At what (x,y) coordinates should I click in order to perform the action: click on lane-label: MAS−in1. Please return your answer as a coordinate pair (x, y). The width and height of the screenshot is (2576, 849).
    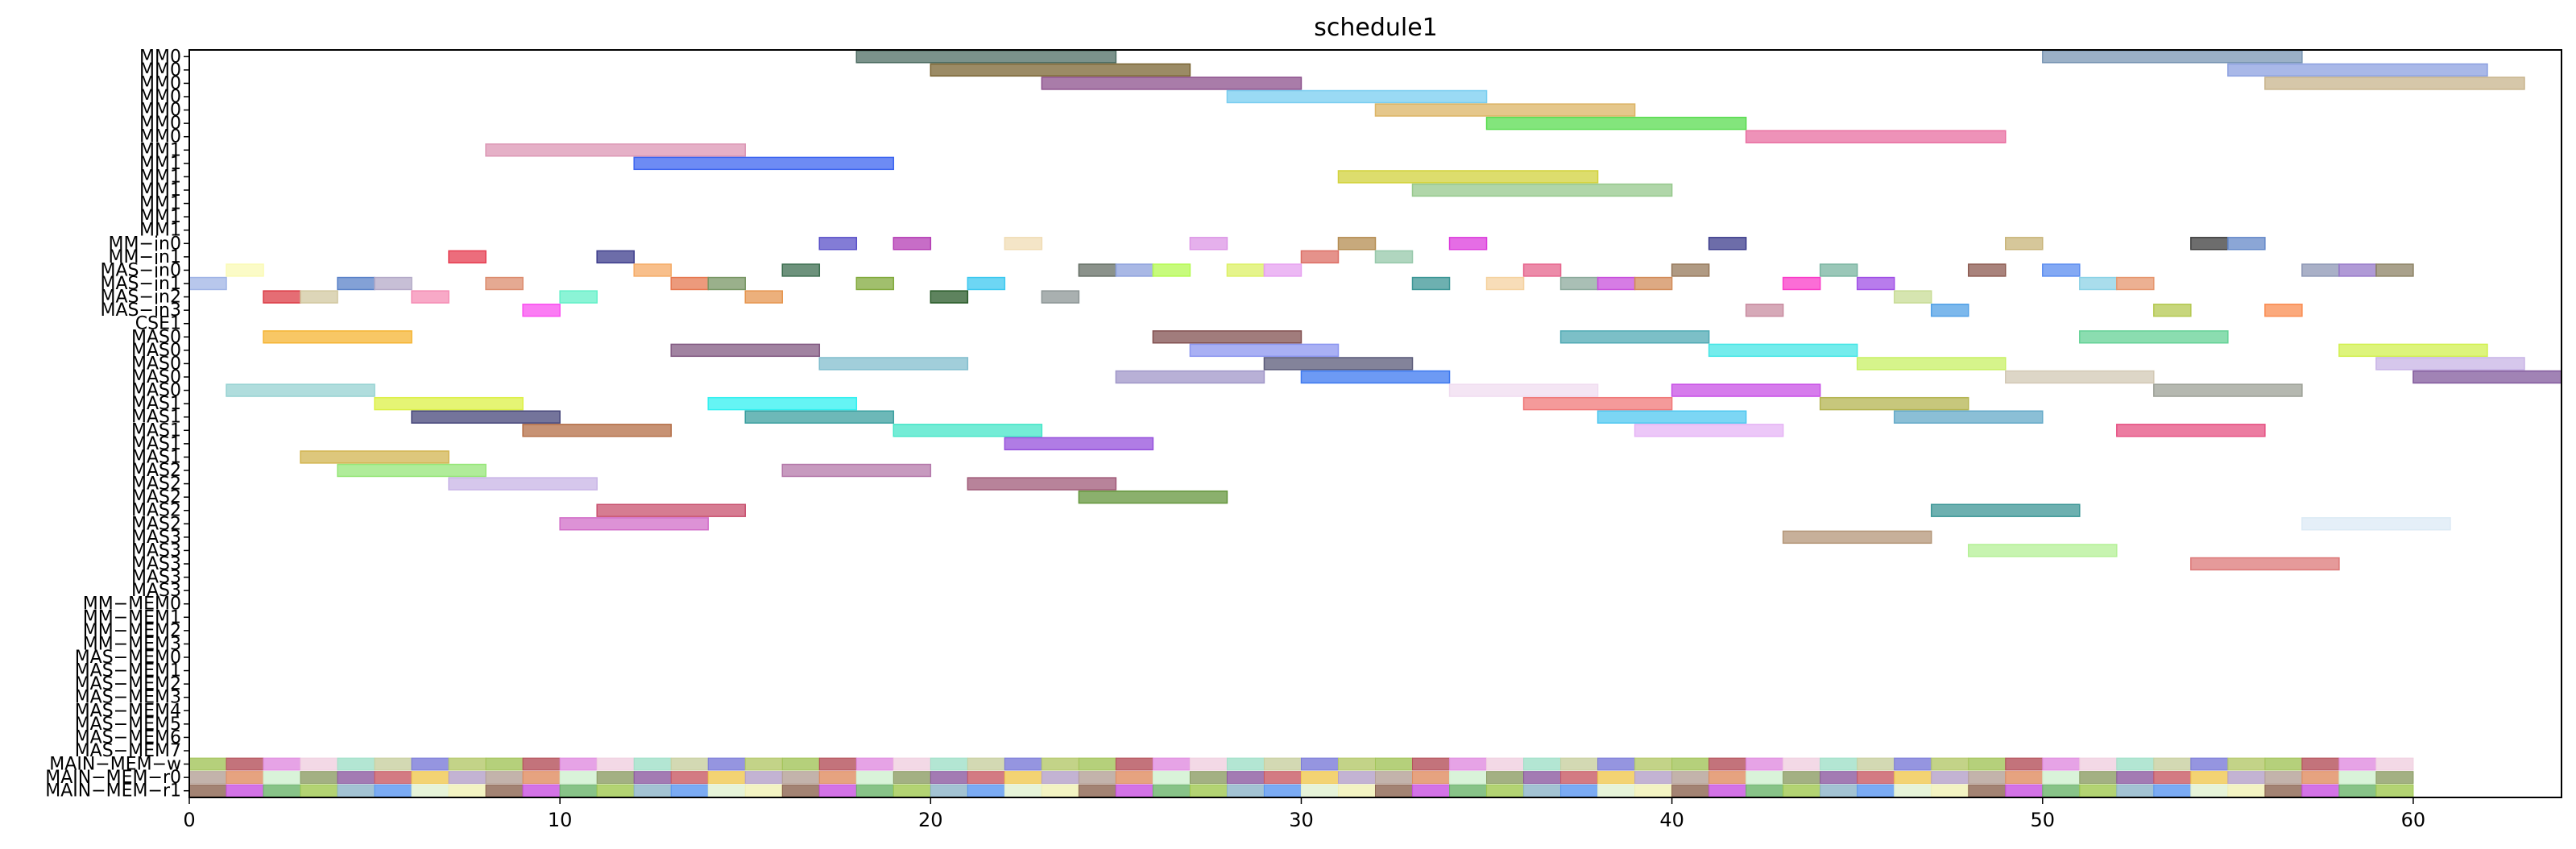
    Looking at the image, I should click on (141, 284).